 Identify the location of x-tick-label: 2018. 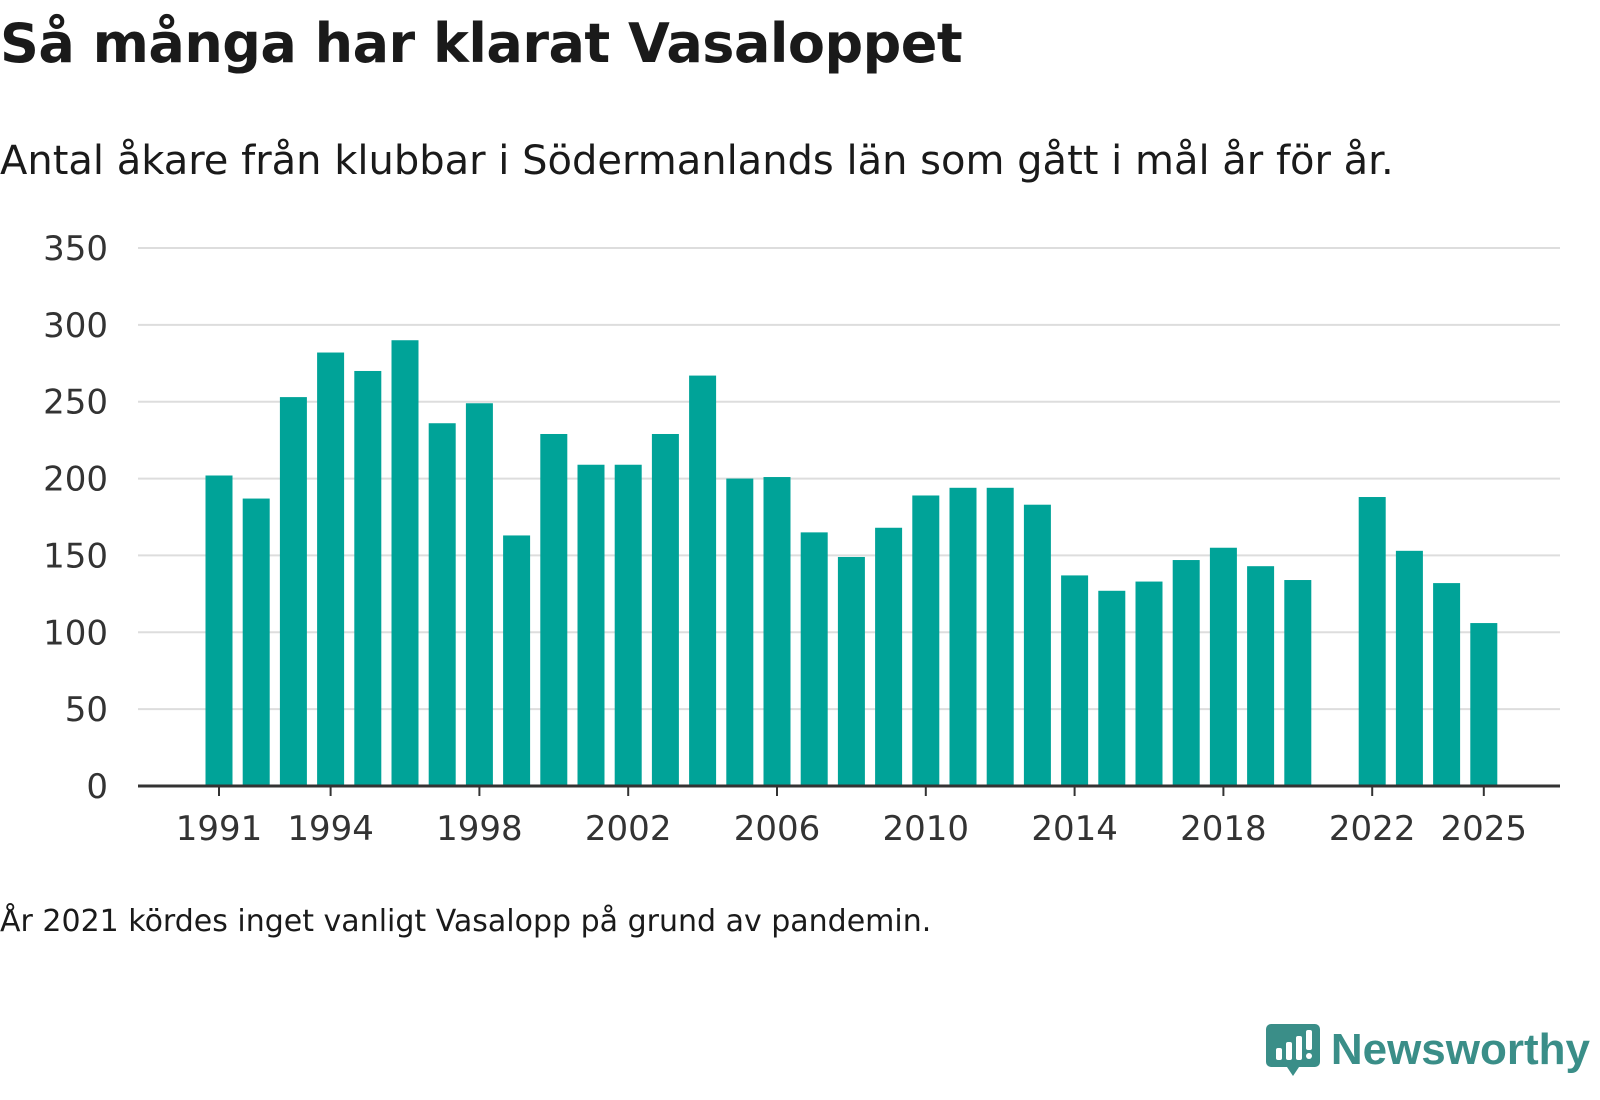
(1223, 829).